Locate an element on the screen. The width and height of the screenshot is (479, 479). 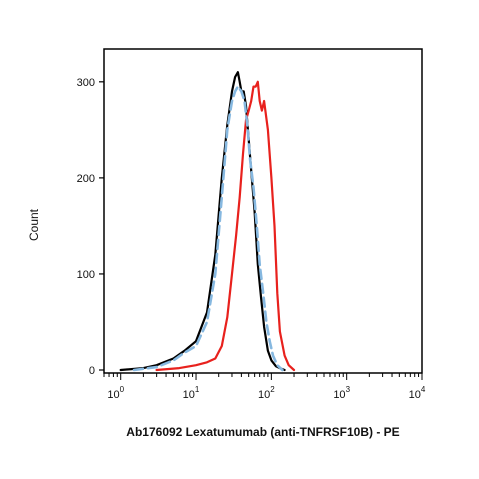
y-tick-label: 0 is located at coordinates (92, 371).